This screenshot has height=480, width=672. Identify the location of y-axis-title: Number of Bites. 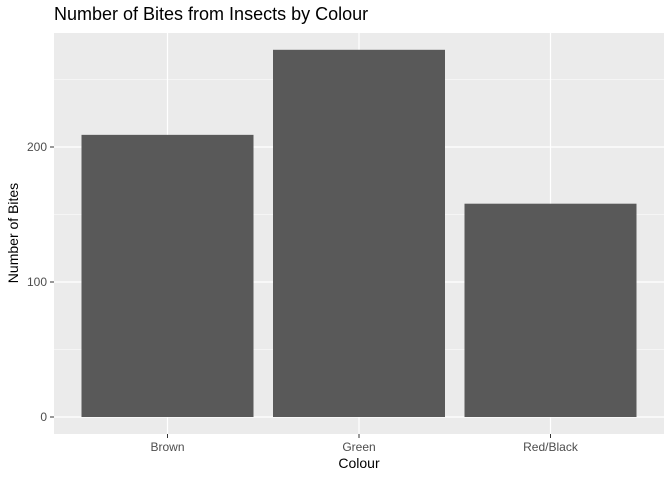
(13, 233).